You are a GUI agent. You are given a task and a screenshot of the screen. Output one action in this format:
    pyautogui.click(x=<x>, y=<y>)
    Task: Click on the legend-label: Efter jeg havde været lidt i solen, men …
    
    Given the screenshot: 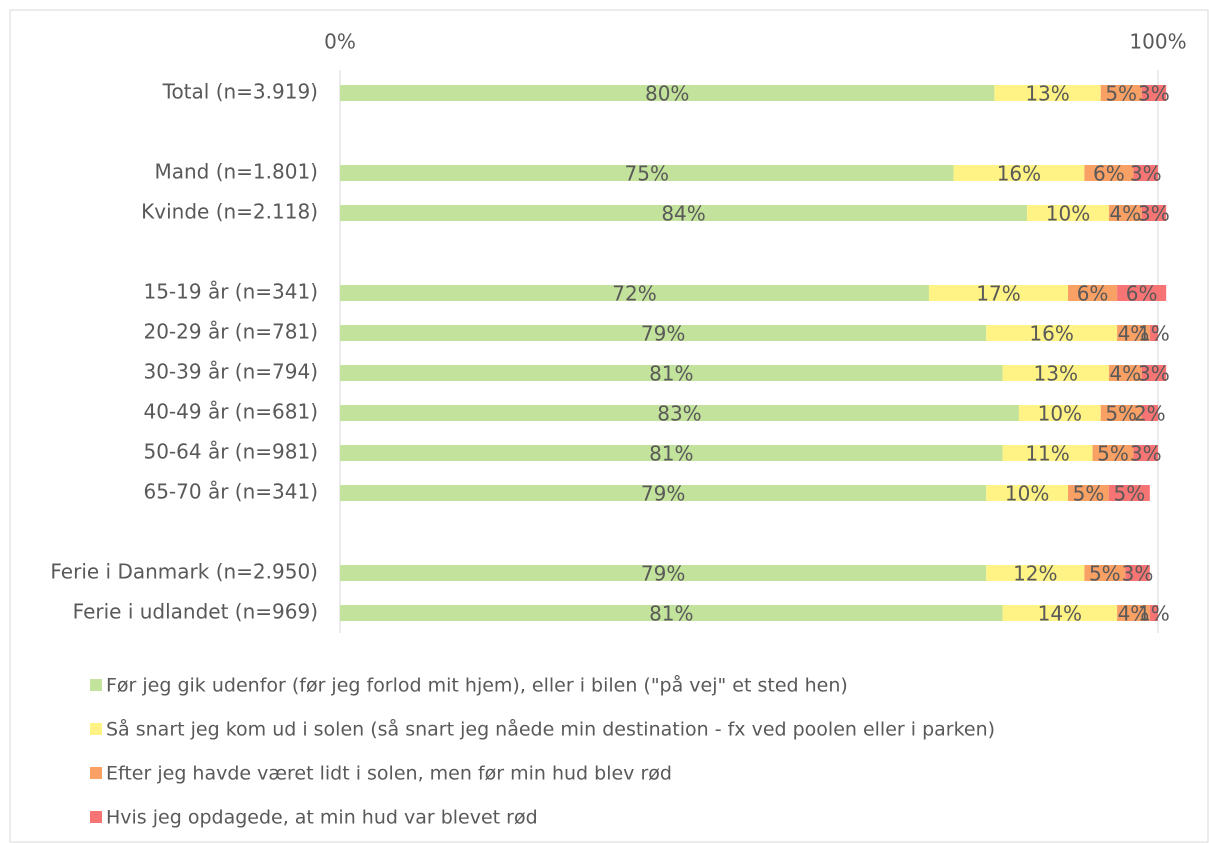 What is the action you would take?
    pyautogui.click(x=389, y=774)
    